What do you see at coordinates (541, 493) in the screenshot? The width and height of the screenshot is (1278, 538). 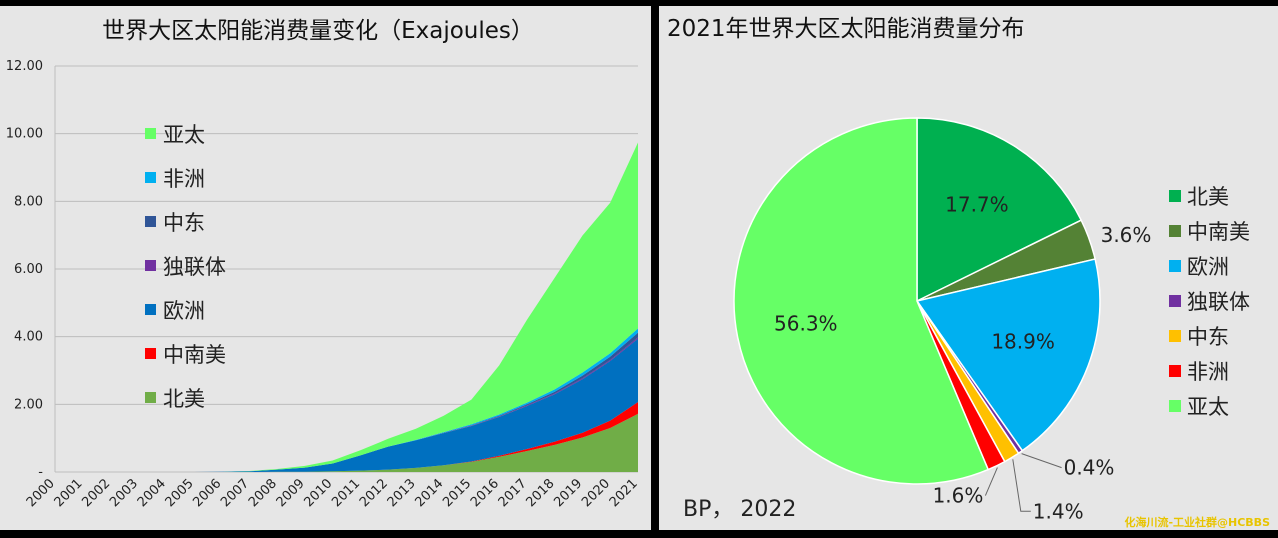 I see `x-tick-label: 2018` at bounding box center [541, 493].